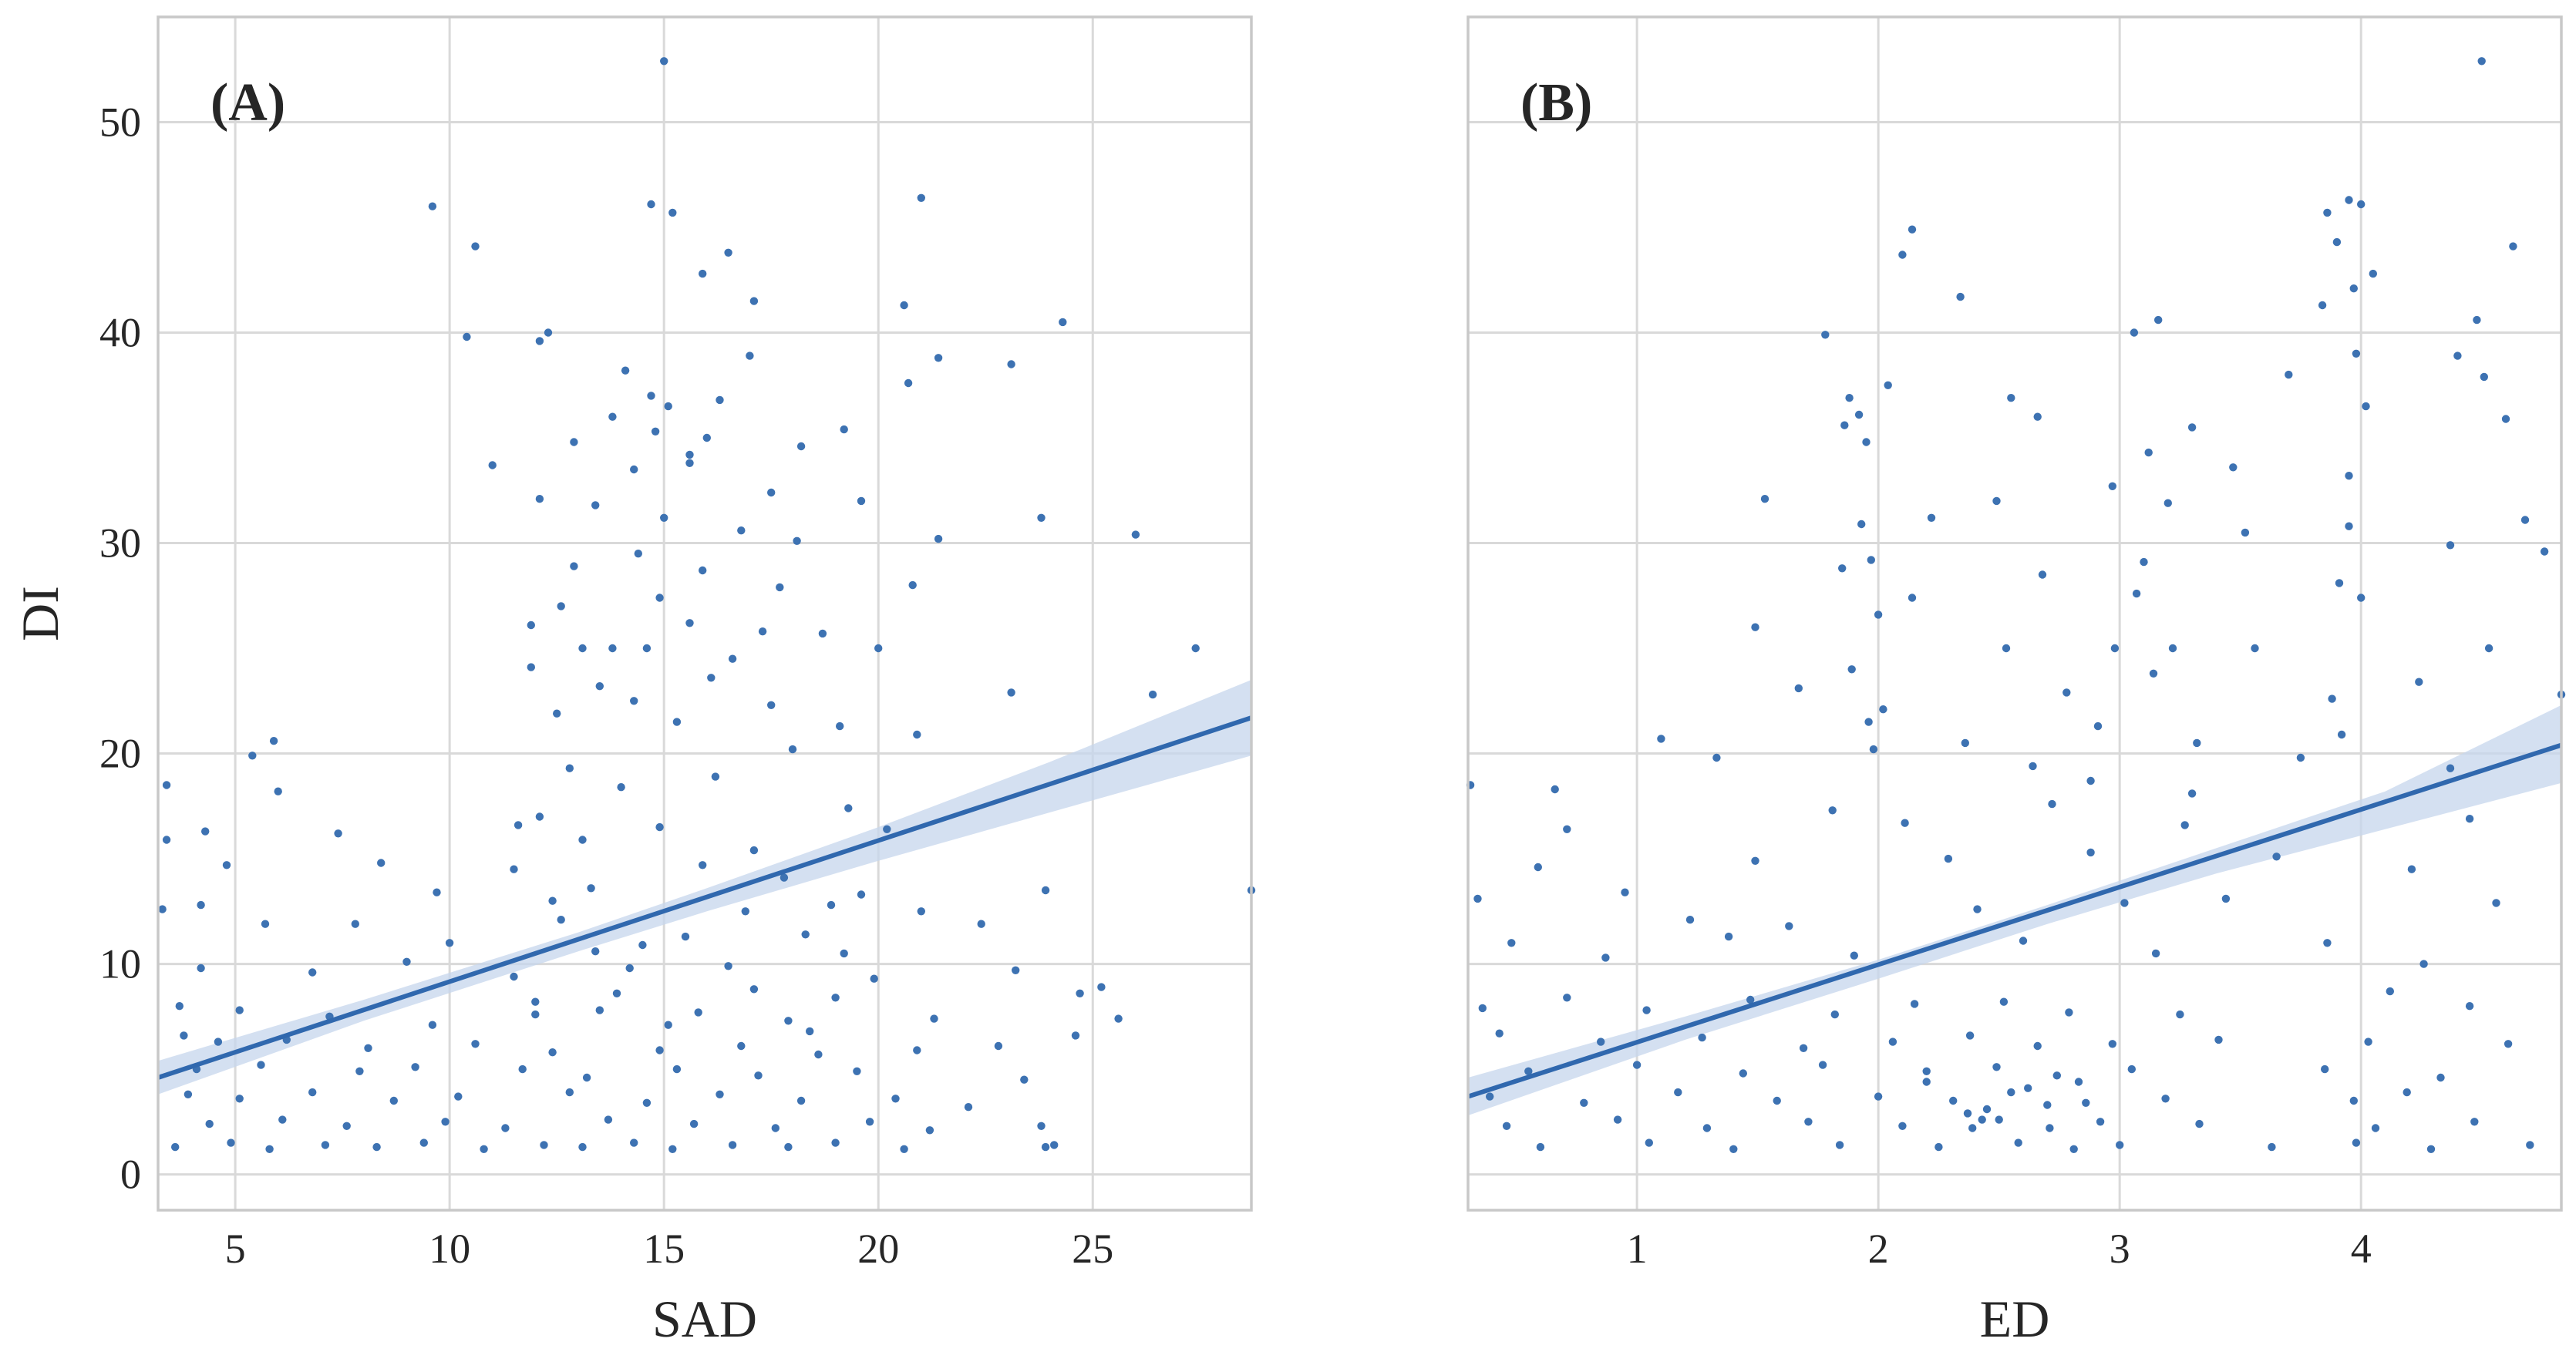 The width and height of the screenshot is (2576, 1352). What do you see at coordinates (1879, 1249) in the screenshot?
I see `x-tick-label: 2` at bounding box center [1879, 1249].